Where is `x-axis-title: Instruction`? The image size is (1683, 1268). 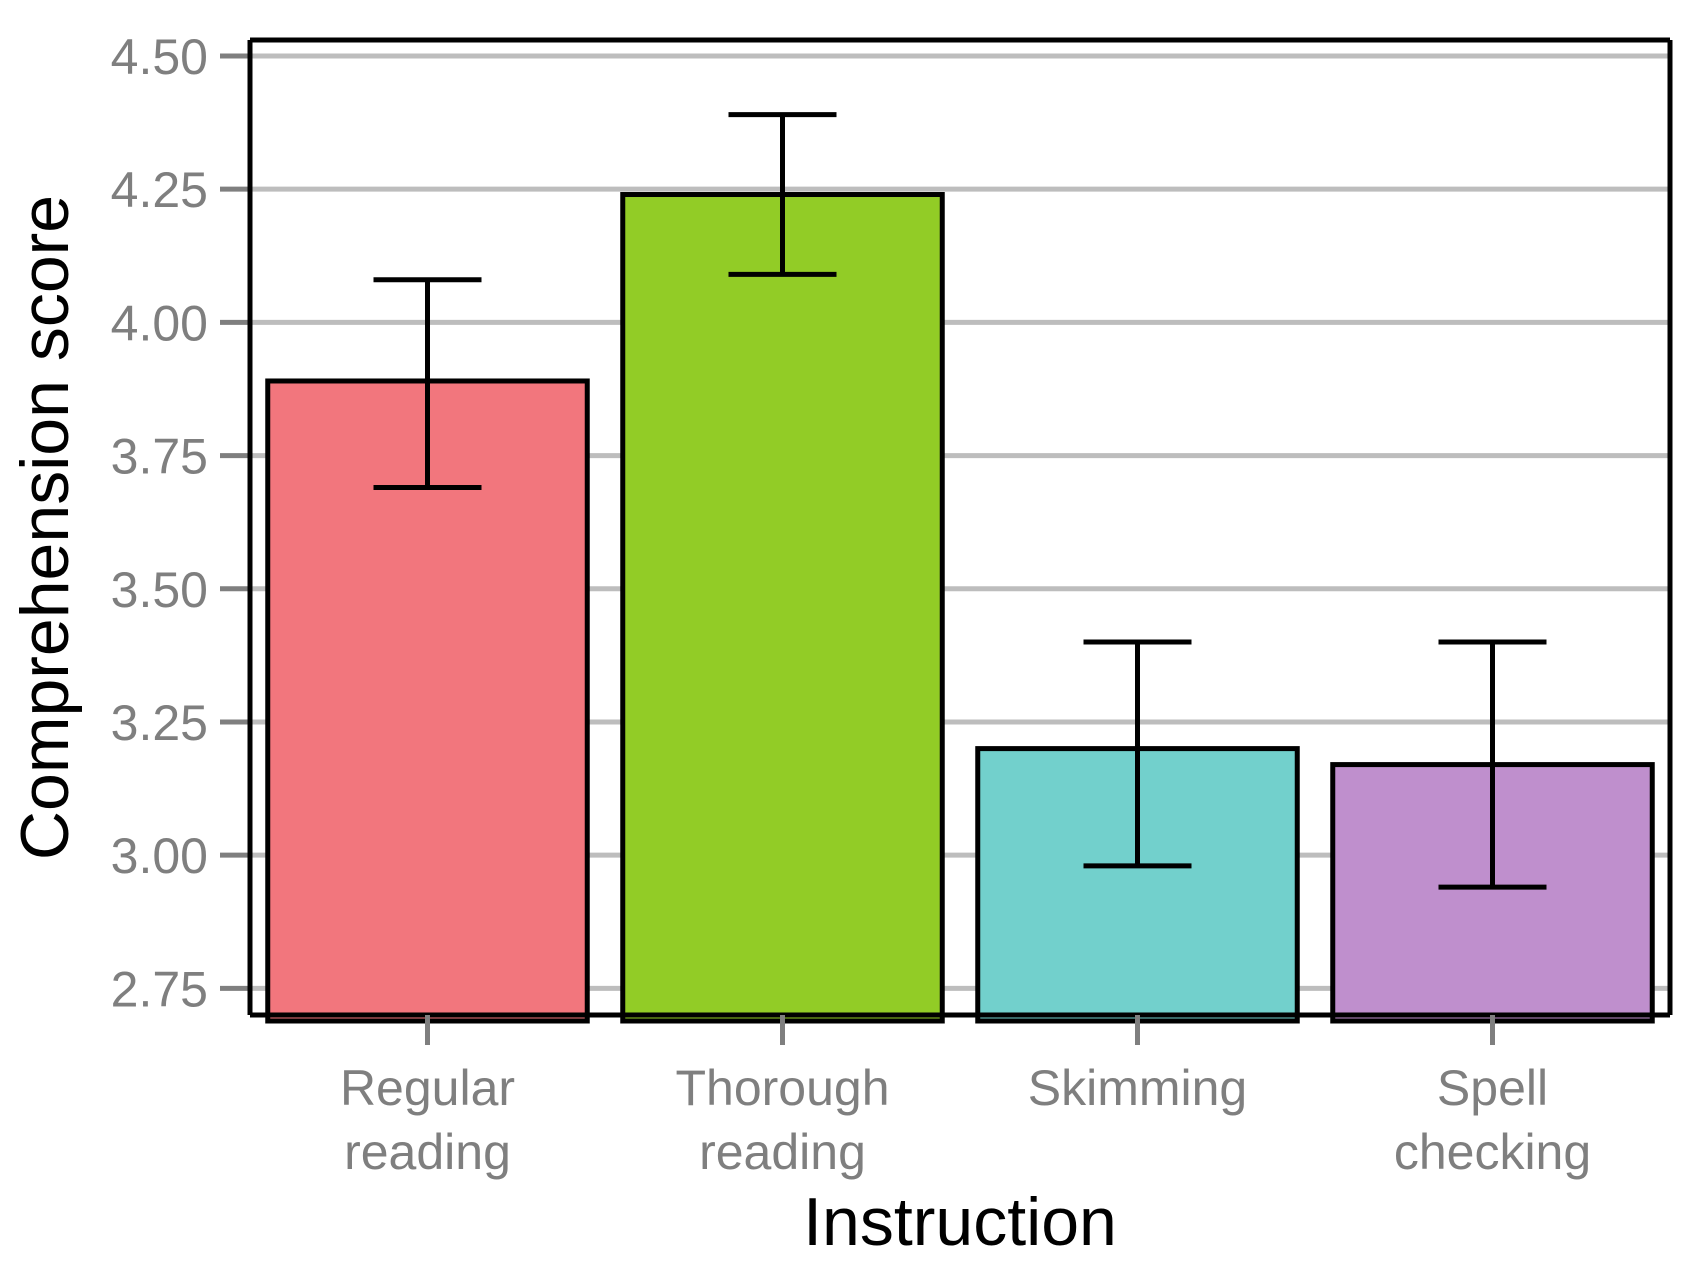
x-axis-title: Instruction is located at coordinates (960, 1222).